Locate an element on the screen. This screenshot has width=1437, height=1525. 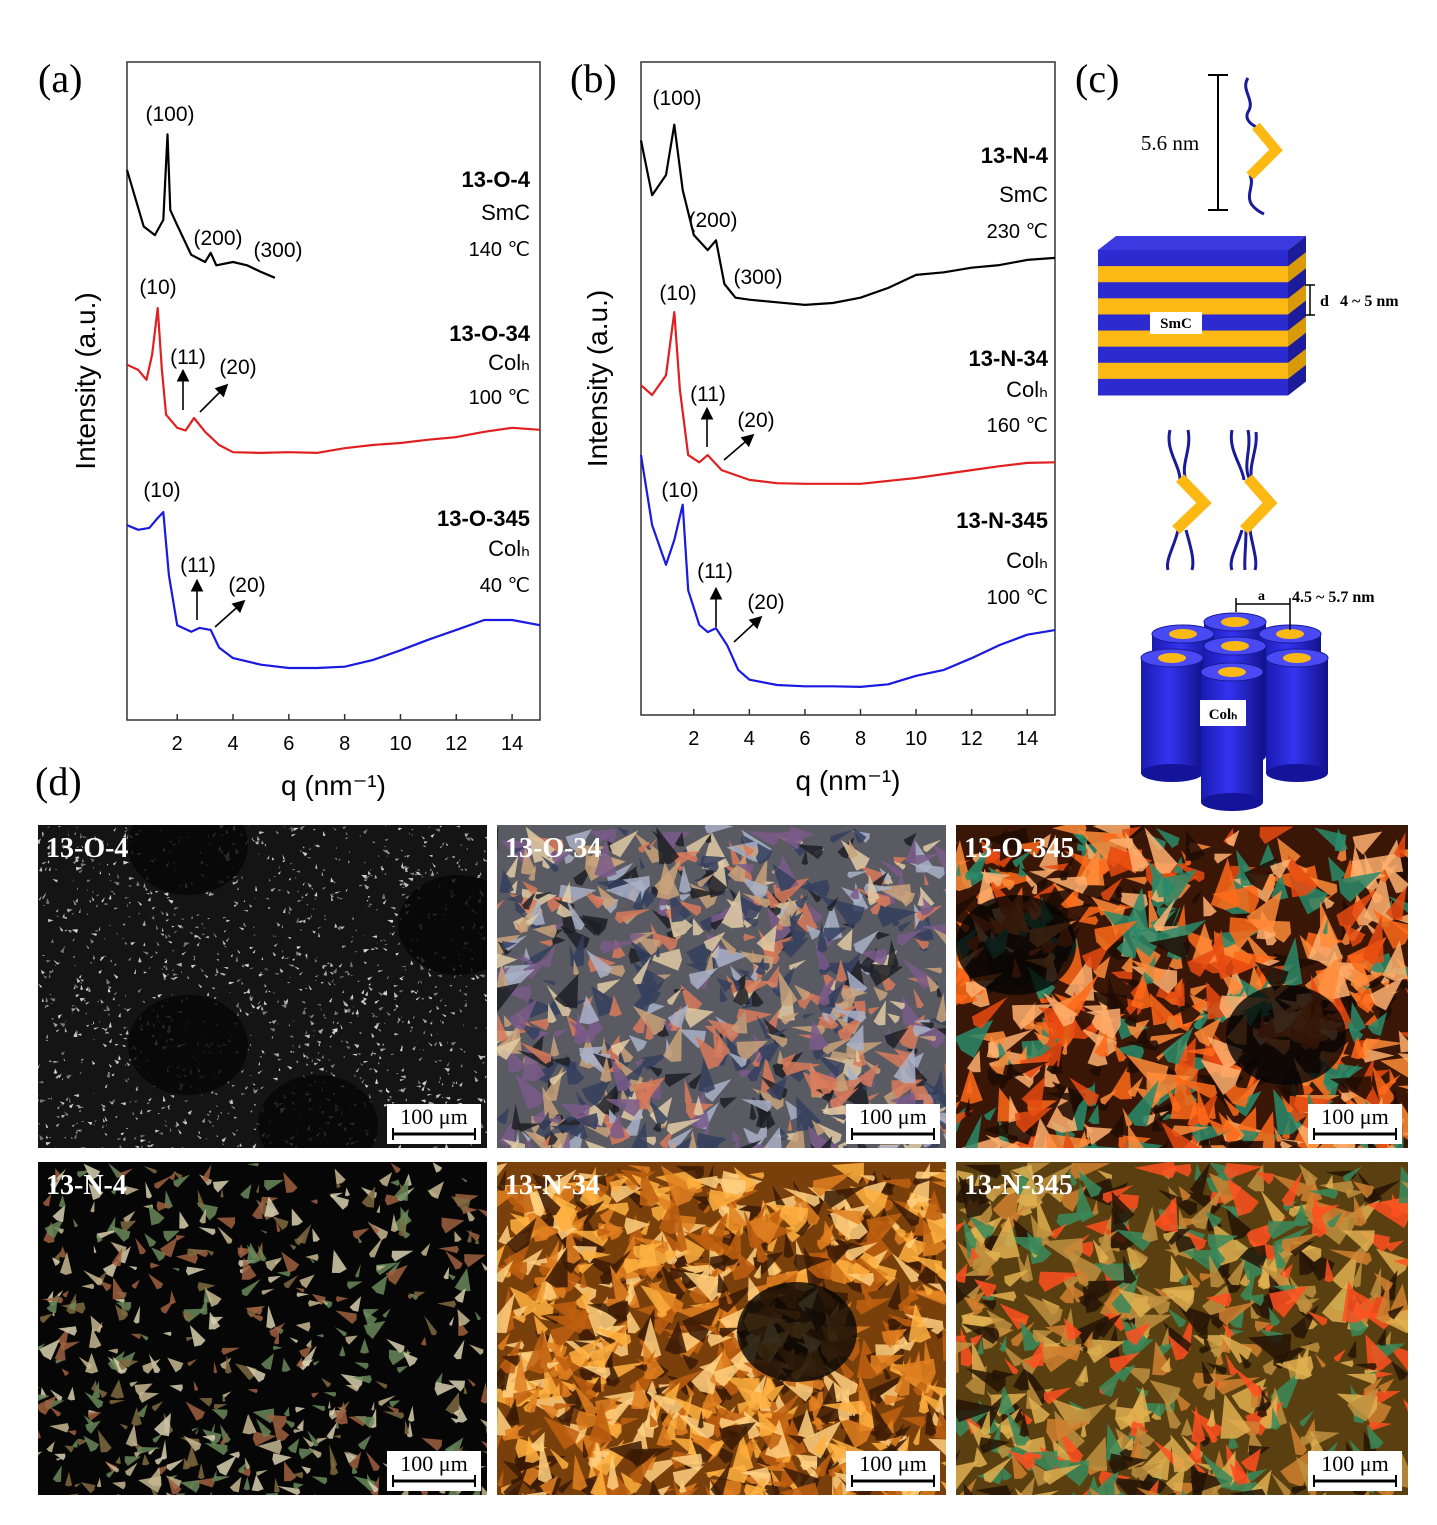
x-tick-label: 2 is located at coordinates (693, 739).